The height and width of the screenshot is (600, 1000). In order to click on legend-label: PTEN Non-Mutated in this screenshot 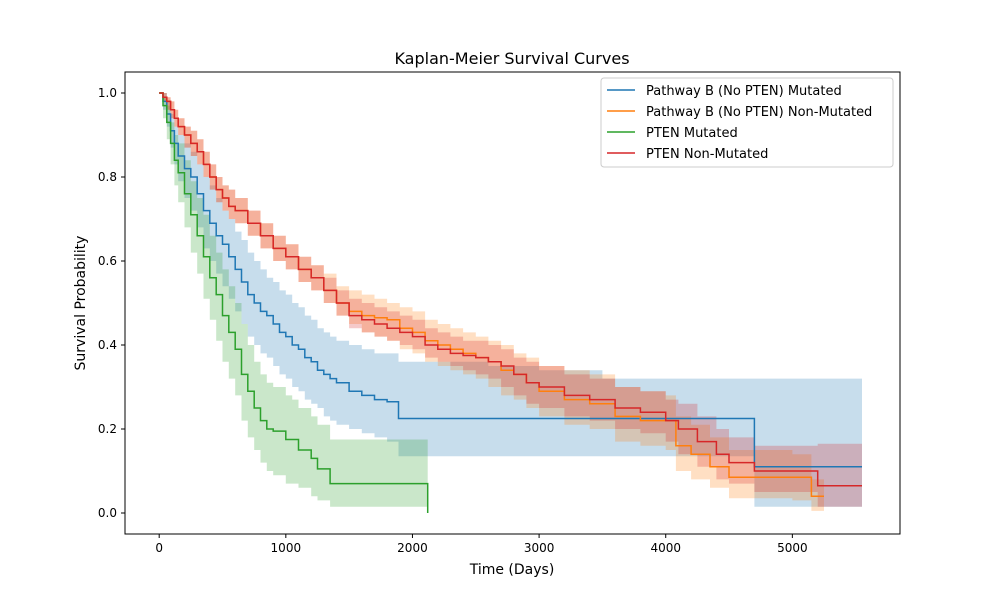, I will do `click(707, 154)`.